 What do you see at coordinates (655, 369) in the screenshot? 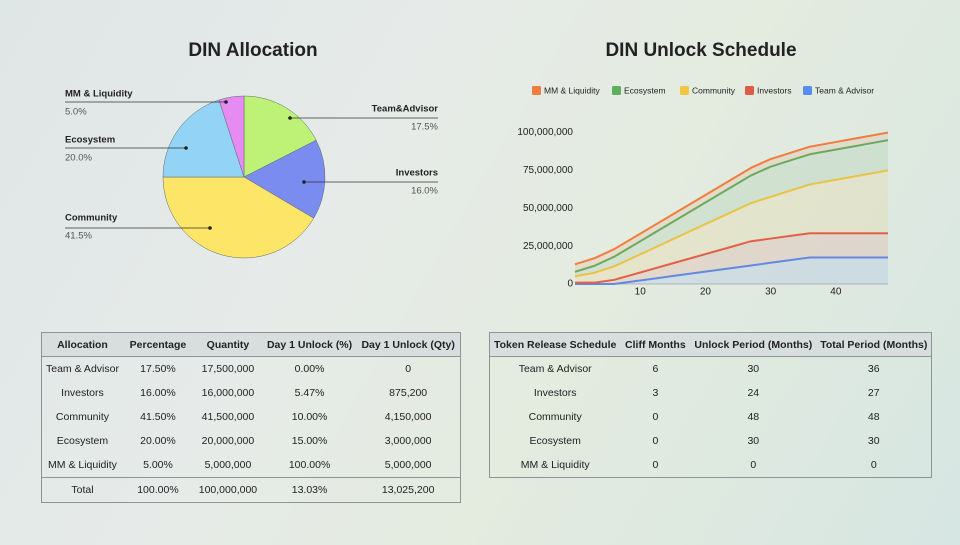
I see `table-cell: 6` at bounding box center [655, 369].